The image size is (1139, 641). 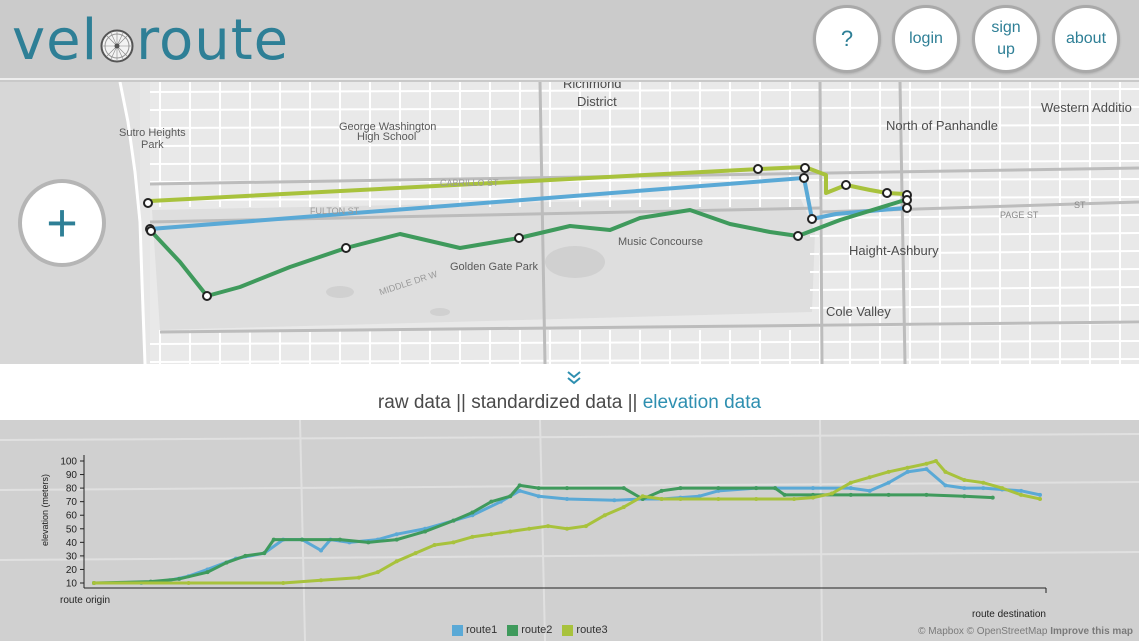 I want to click on bike-wheel-icon, so click(x=117, y=46).